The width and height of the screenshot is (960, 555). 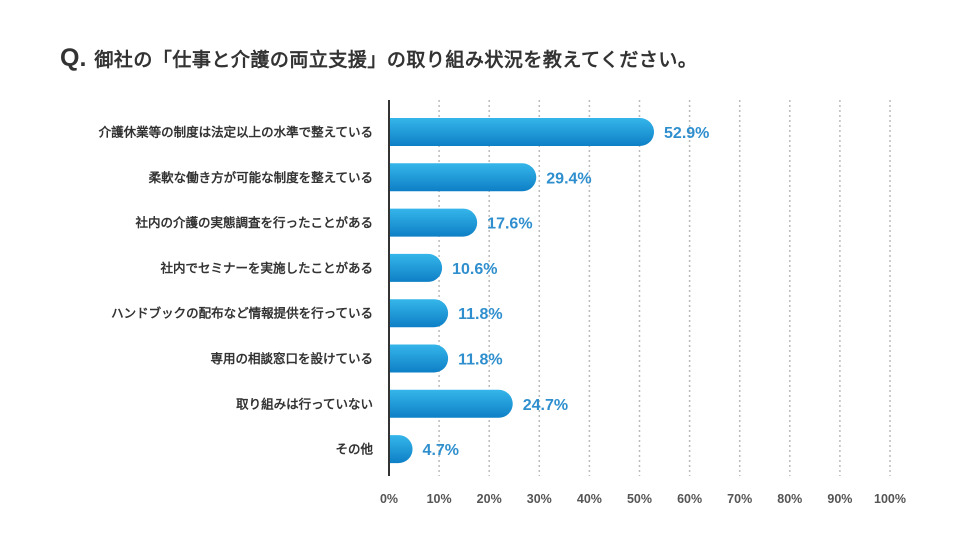 I want to click on x-tick-label: 80%, so click(x=789, y=499).